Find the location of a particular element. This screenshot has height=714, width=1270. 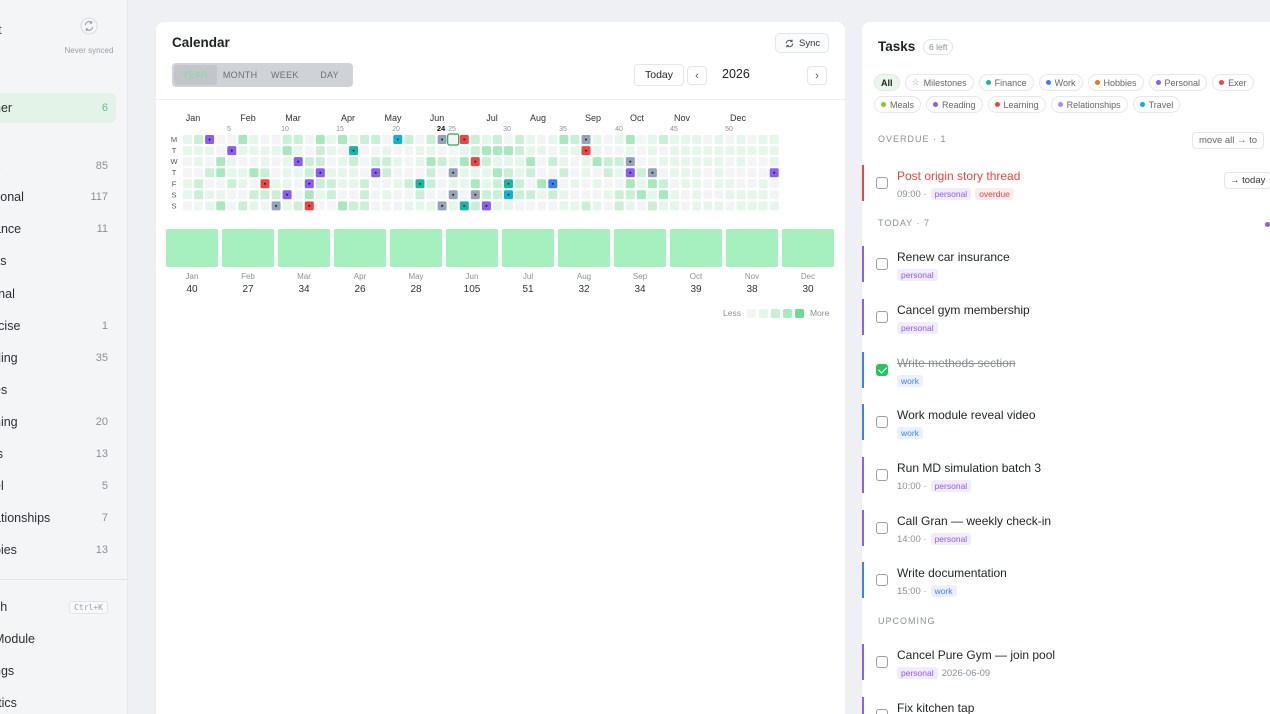

view-day-button: DAY is located at coordinates (329, 75).